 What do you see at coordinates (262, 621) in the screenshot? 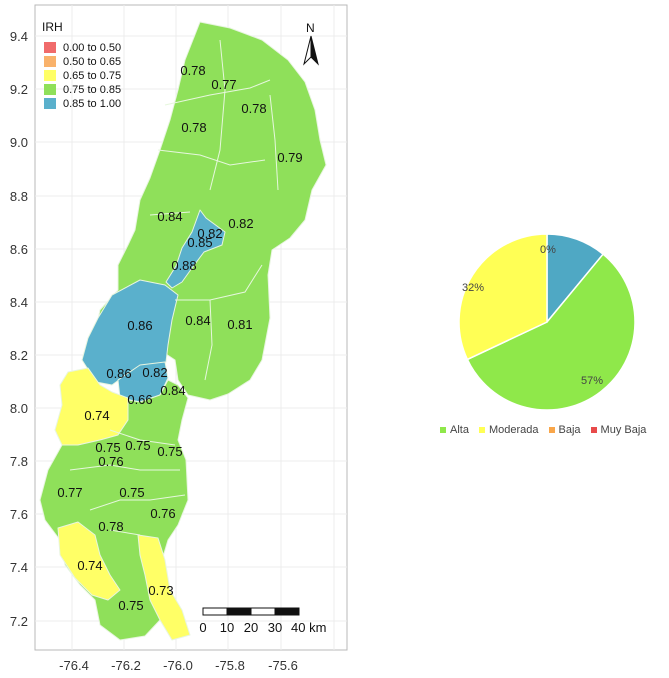
I see `scale-bar: 0 10 20 30 40 km` at bounding box center [262, 621].